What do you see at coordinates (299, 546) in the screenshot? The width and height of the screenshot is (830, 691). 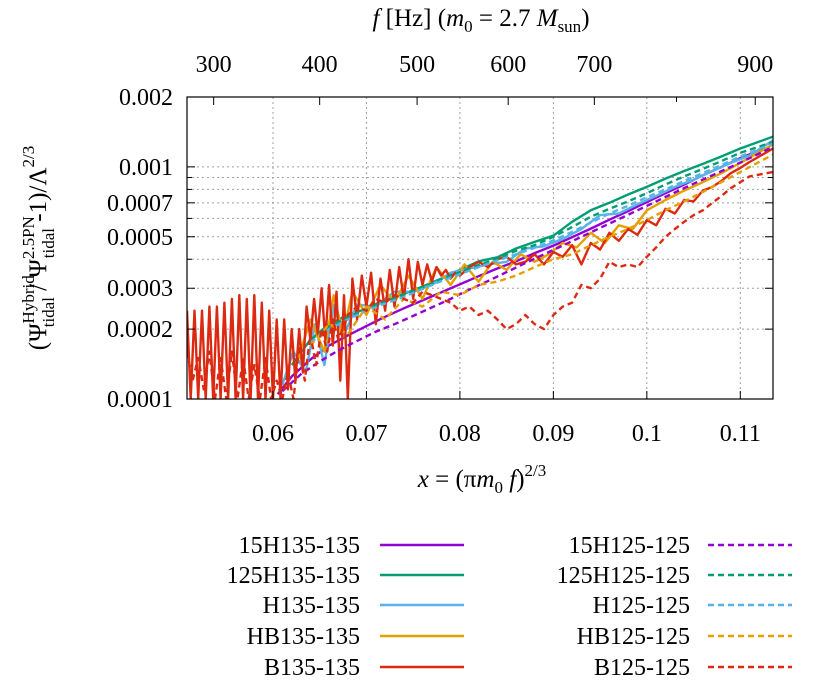 I see `legend-label: 15H135-135` at bounding box center [299, 546].